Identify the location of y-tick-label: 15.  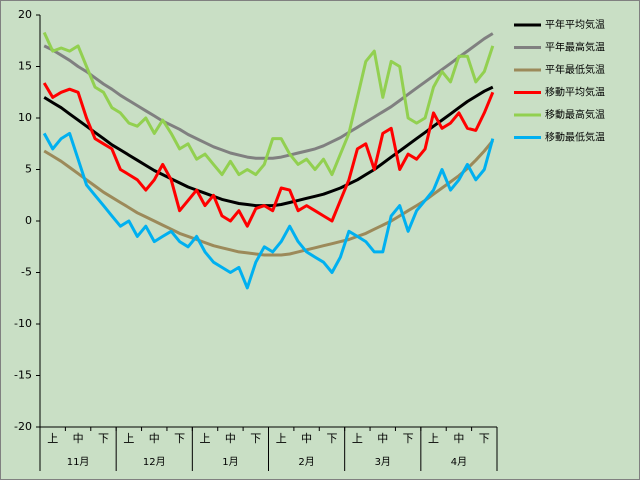
(25, 66).